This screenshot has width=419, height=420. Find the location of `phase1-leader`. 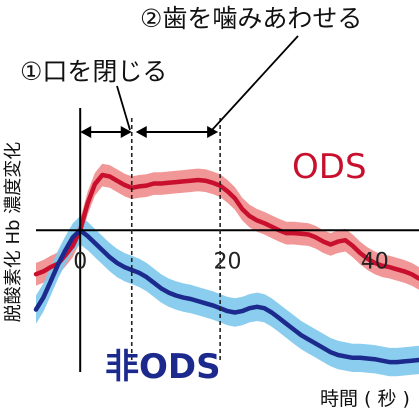

phase1-leader is located at coordinates (123, 108).